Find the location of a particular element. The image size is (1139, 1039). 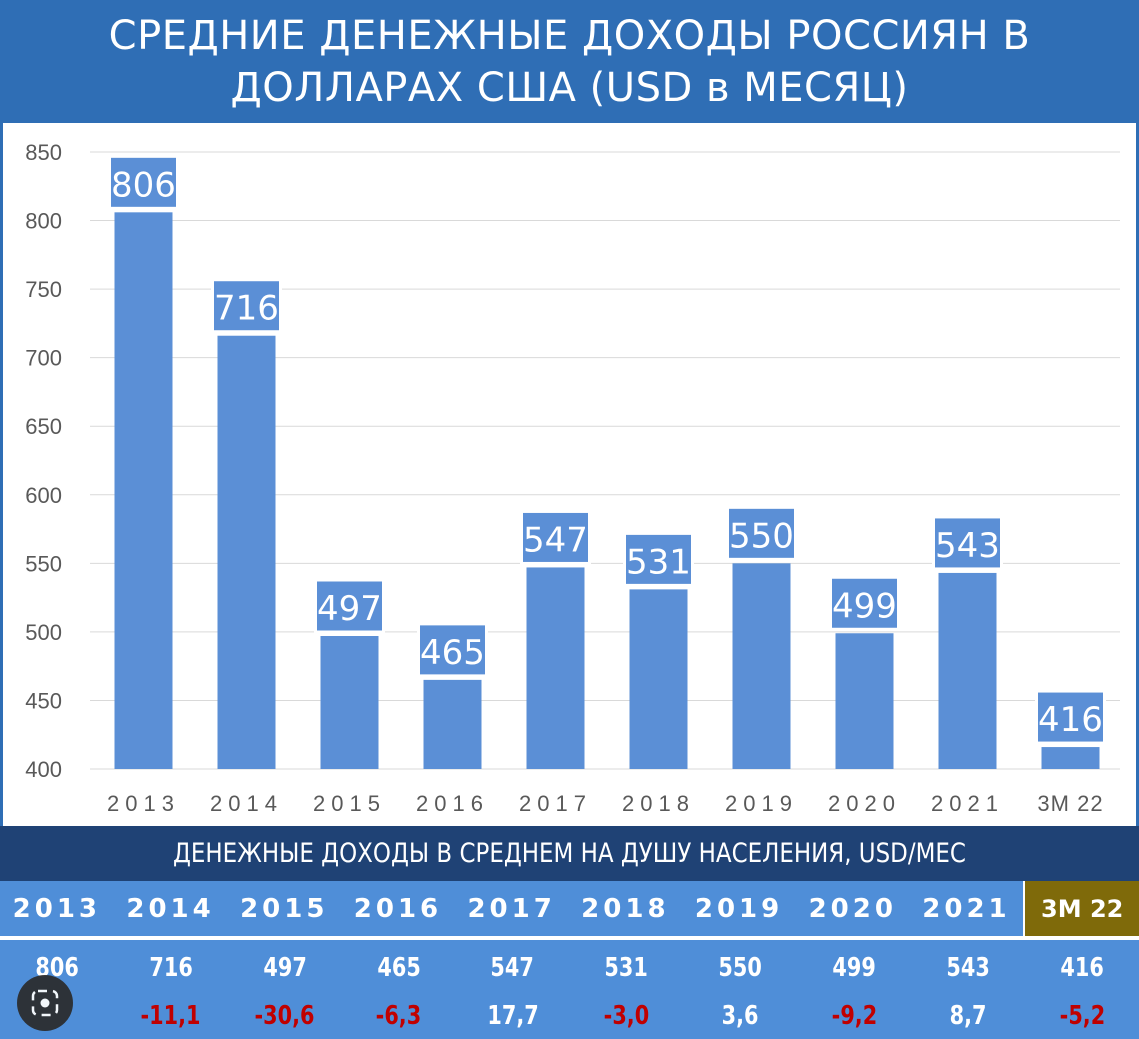

data-label: 497 is located at coordinates (349, 609).